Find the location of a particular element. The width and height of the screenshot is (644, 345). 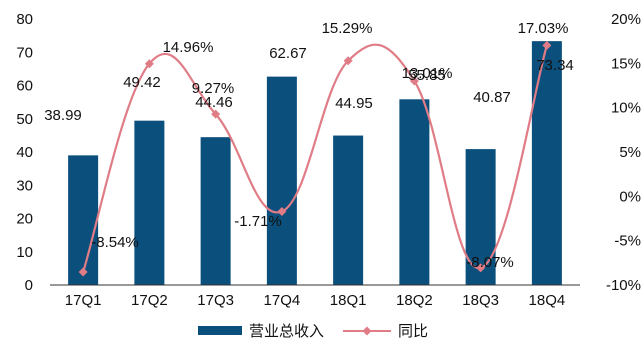

left-tick-label: 40 is located at coordinates (24, 152).